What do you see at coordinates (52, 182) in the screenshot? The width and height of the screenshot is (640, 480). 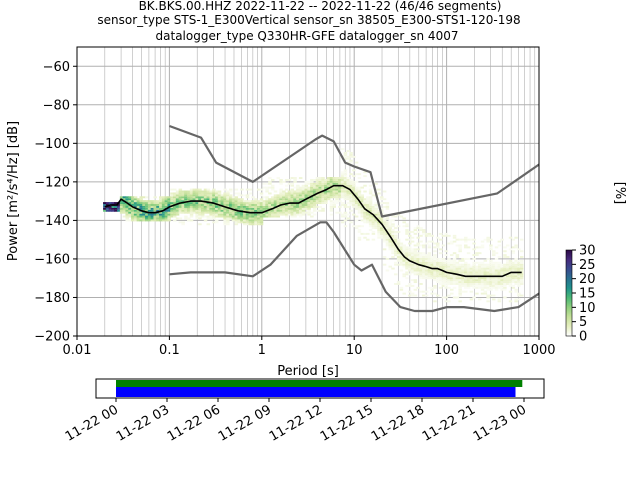 I see `y-tick-label: −120` at bounding box center [52, 182].